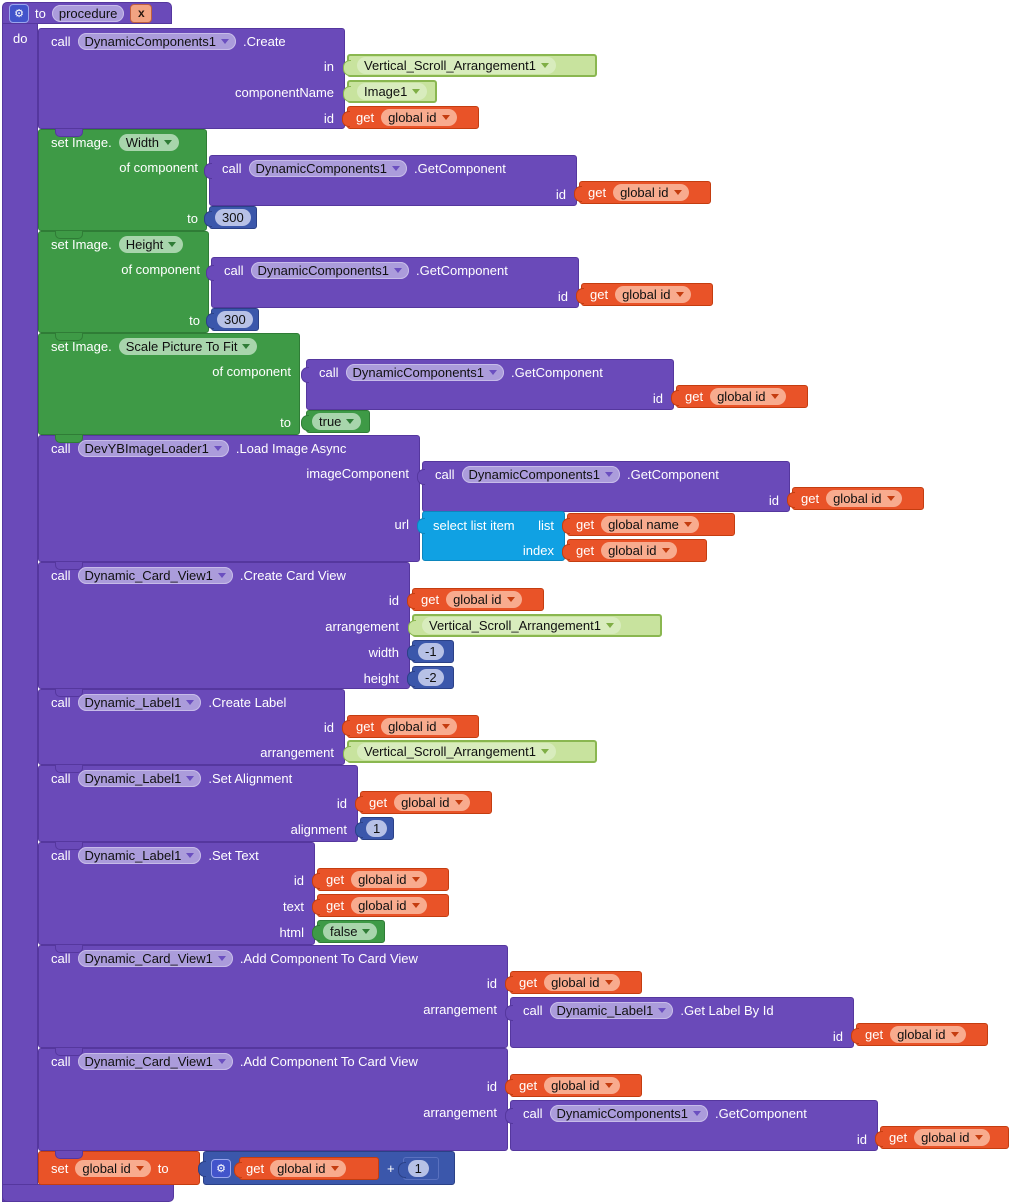 The width and height of the screenshot is (1011, 1203). I want to click on number-field: -1, so click(431, 651).